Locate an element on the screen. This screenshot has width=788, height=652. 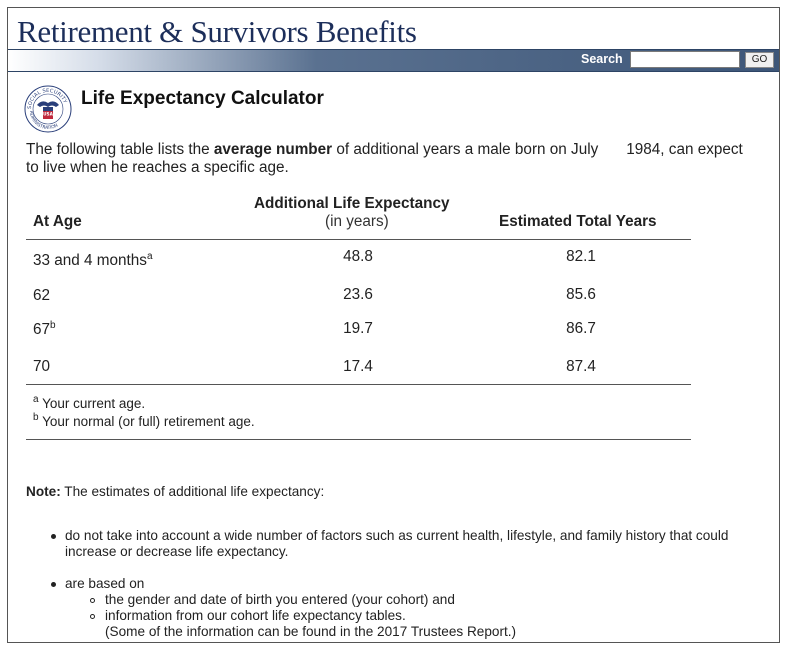
table-row-age: 62 is located at coordinates (42, 295).